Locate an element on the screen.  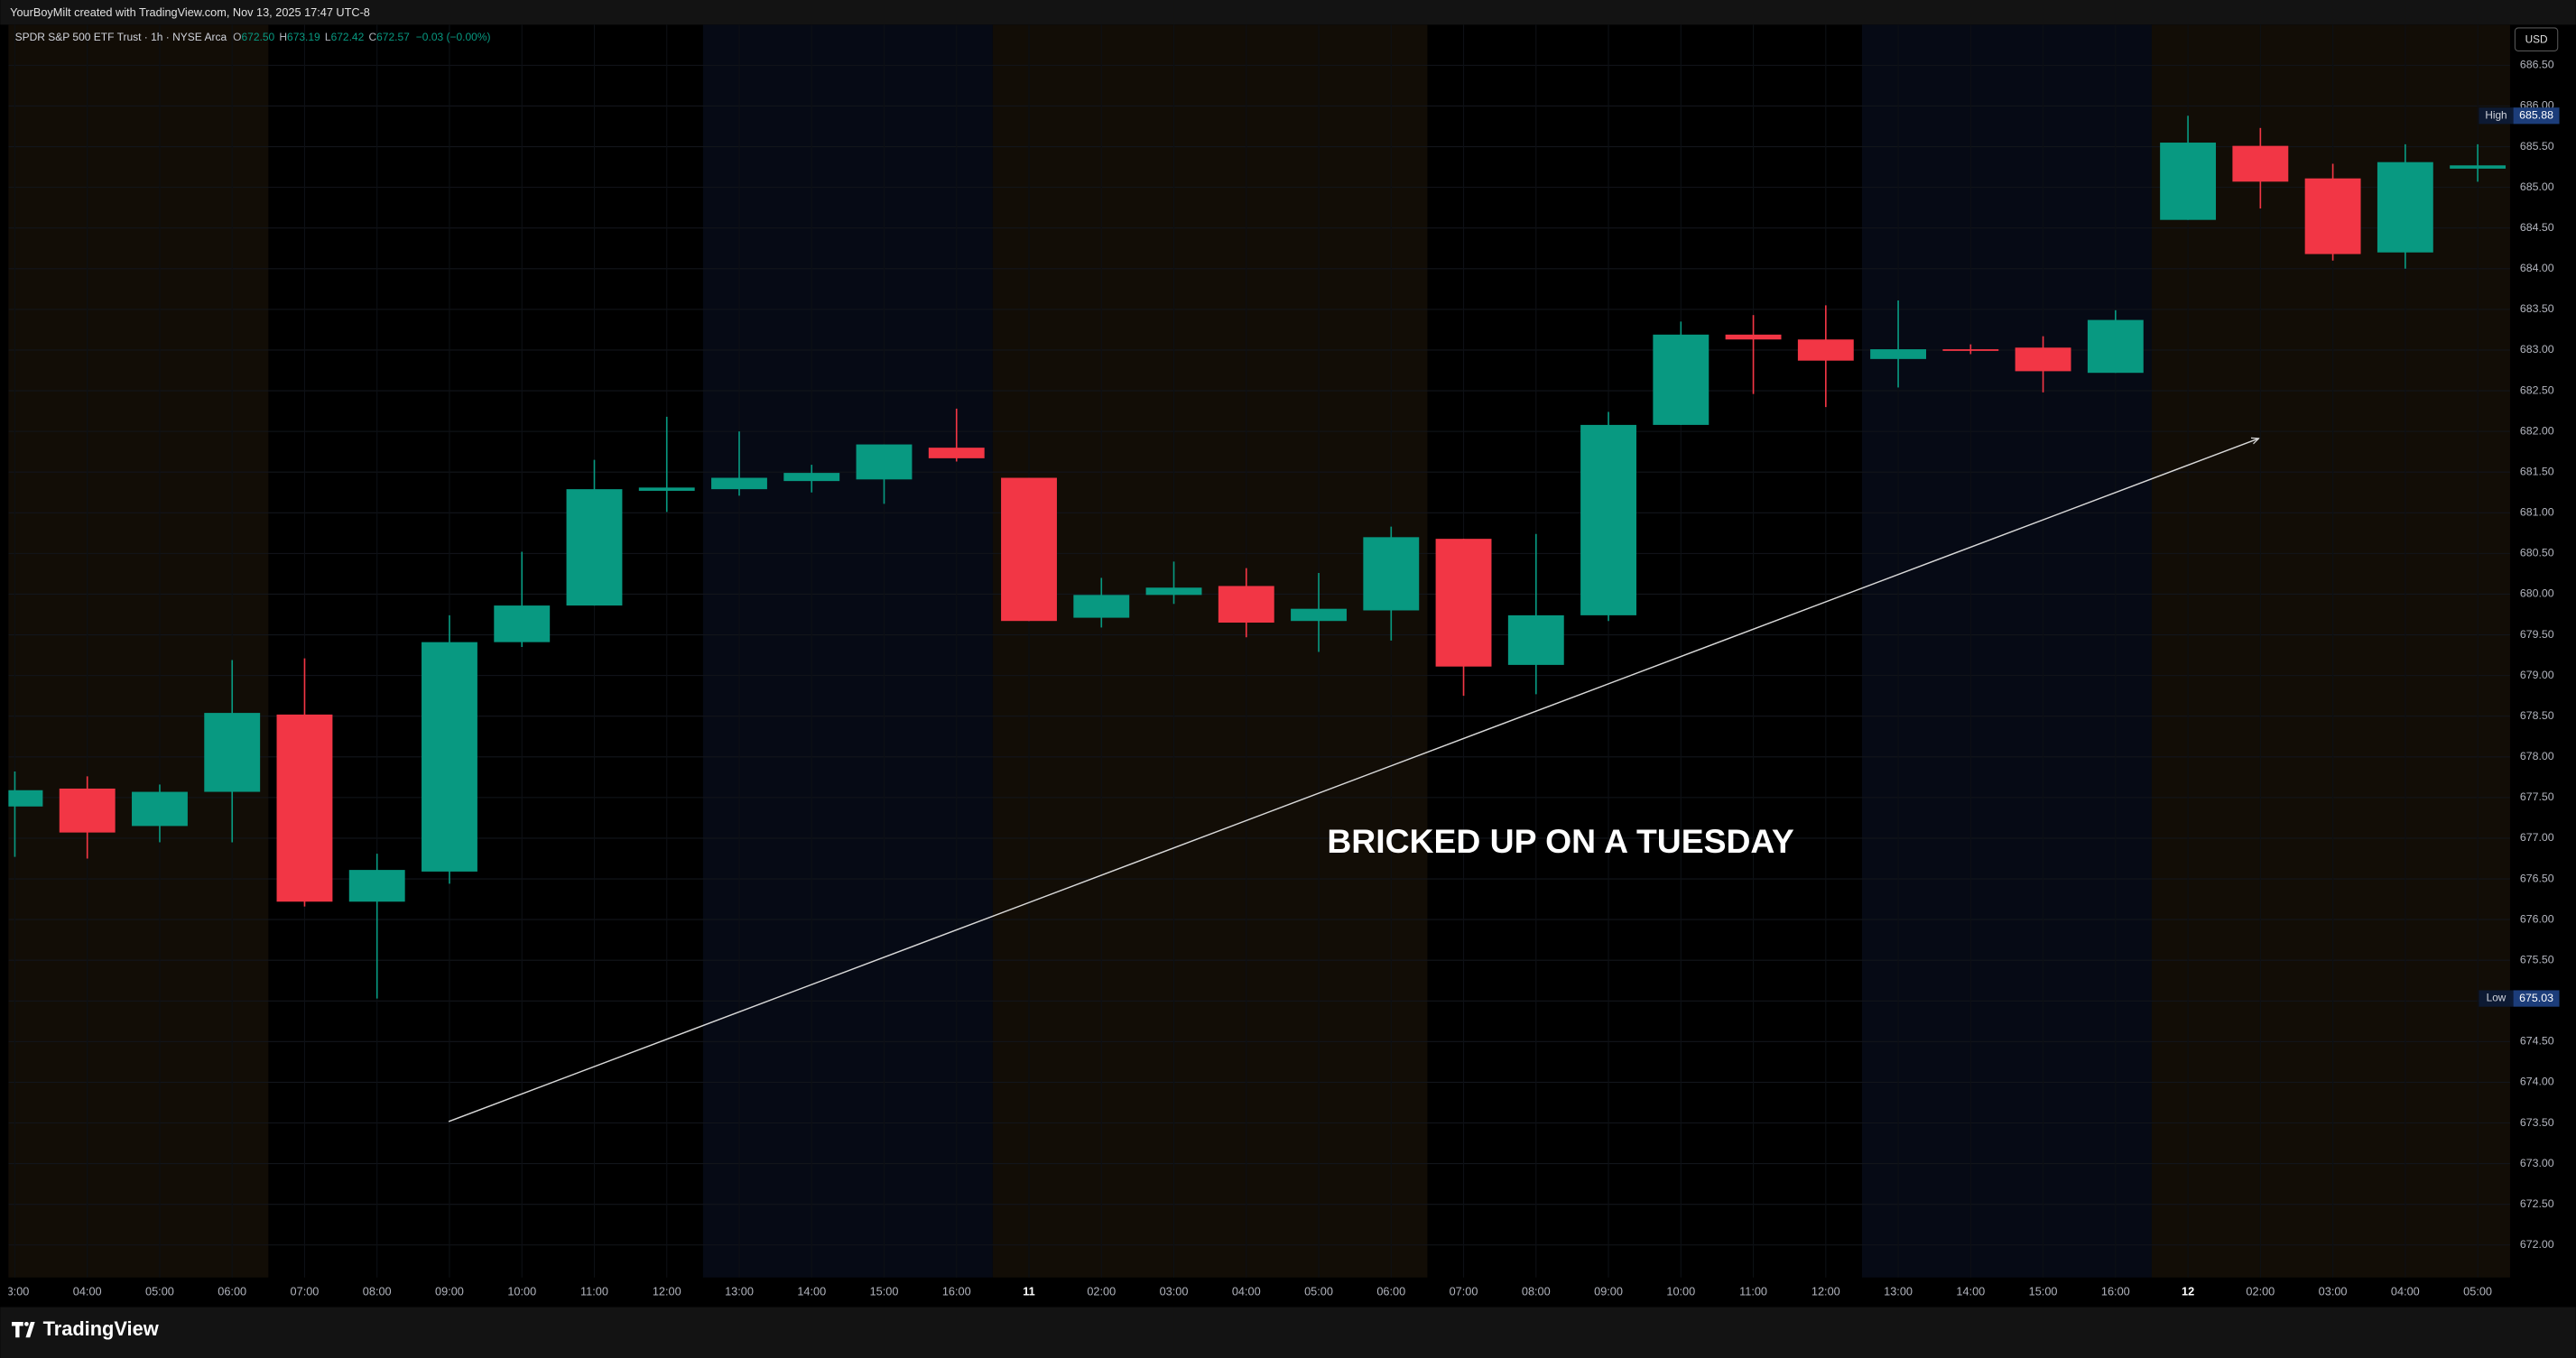
y-tick-label: 679.00 is located at coordinates (2537, 675).